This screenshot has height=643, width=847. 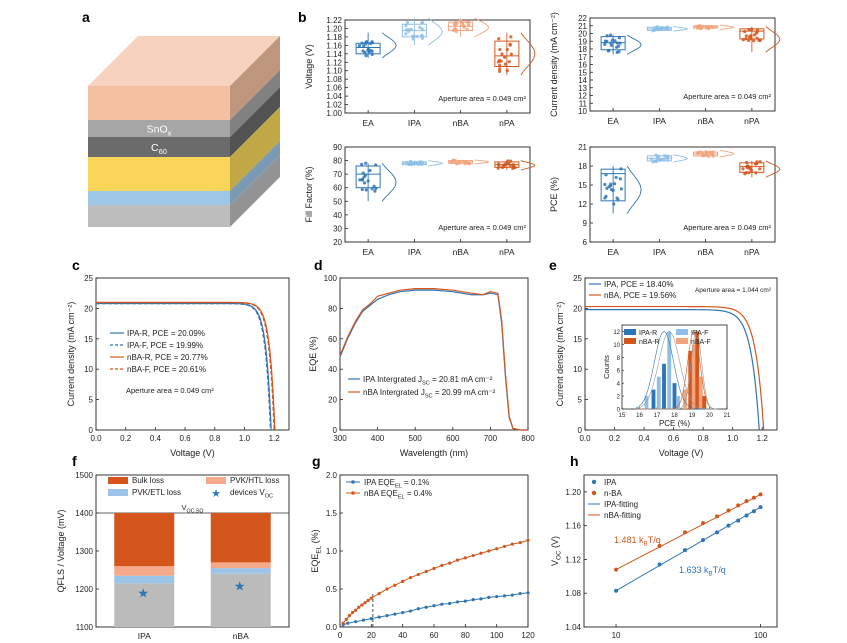 What do you see at coordinates (184, 131) in the screenshot?
I see `device-stack-diagram: SnOx C60` at bounding box center [184, 131].